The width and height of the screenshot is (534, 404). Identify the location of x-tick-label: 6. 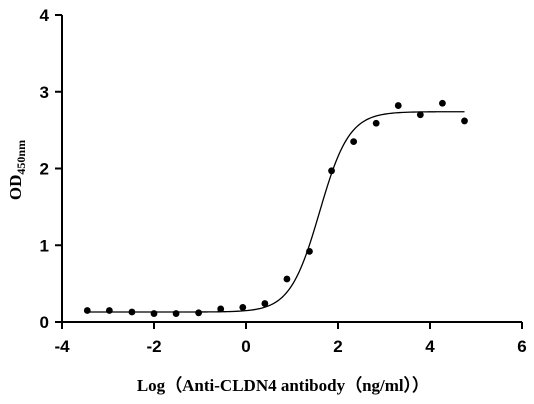
(521, 346).